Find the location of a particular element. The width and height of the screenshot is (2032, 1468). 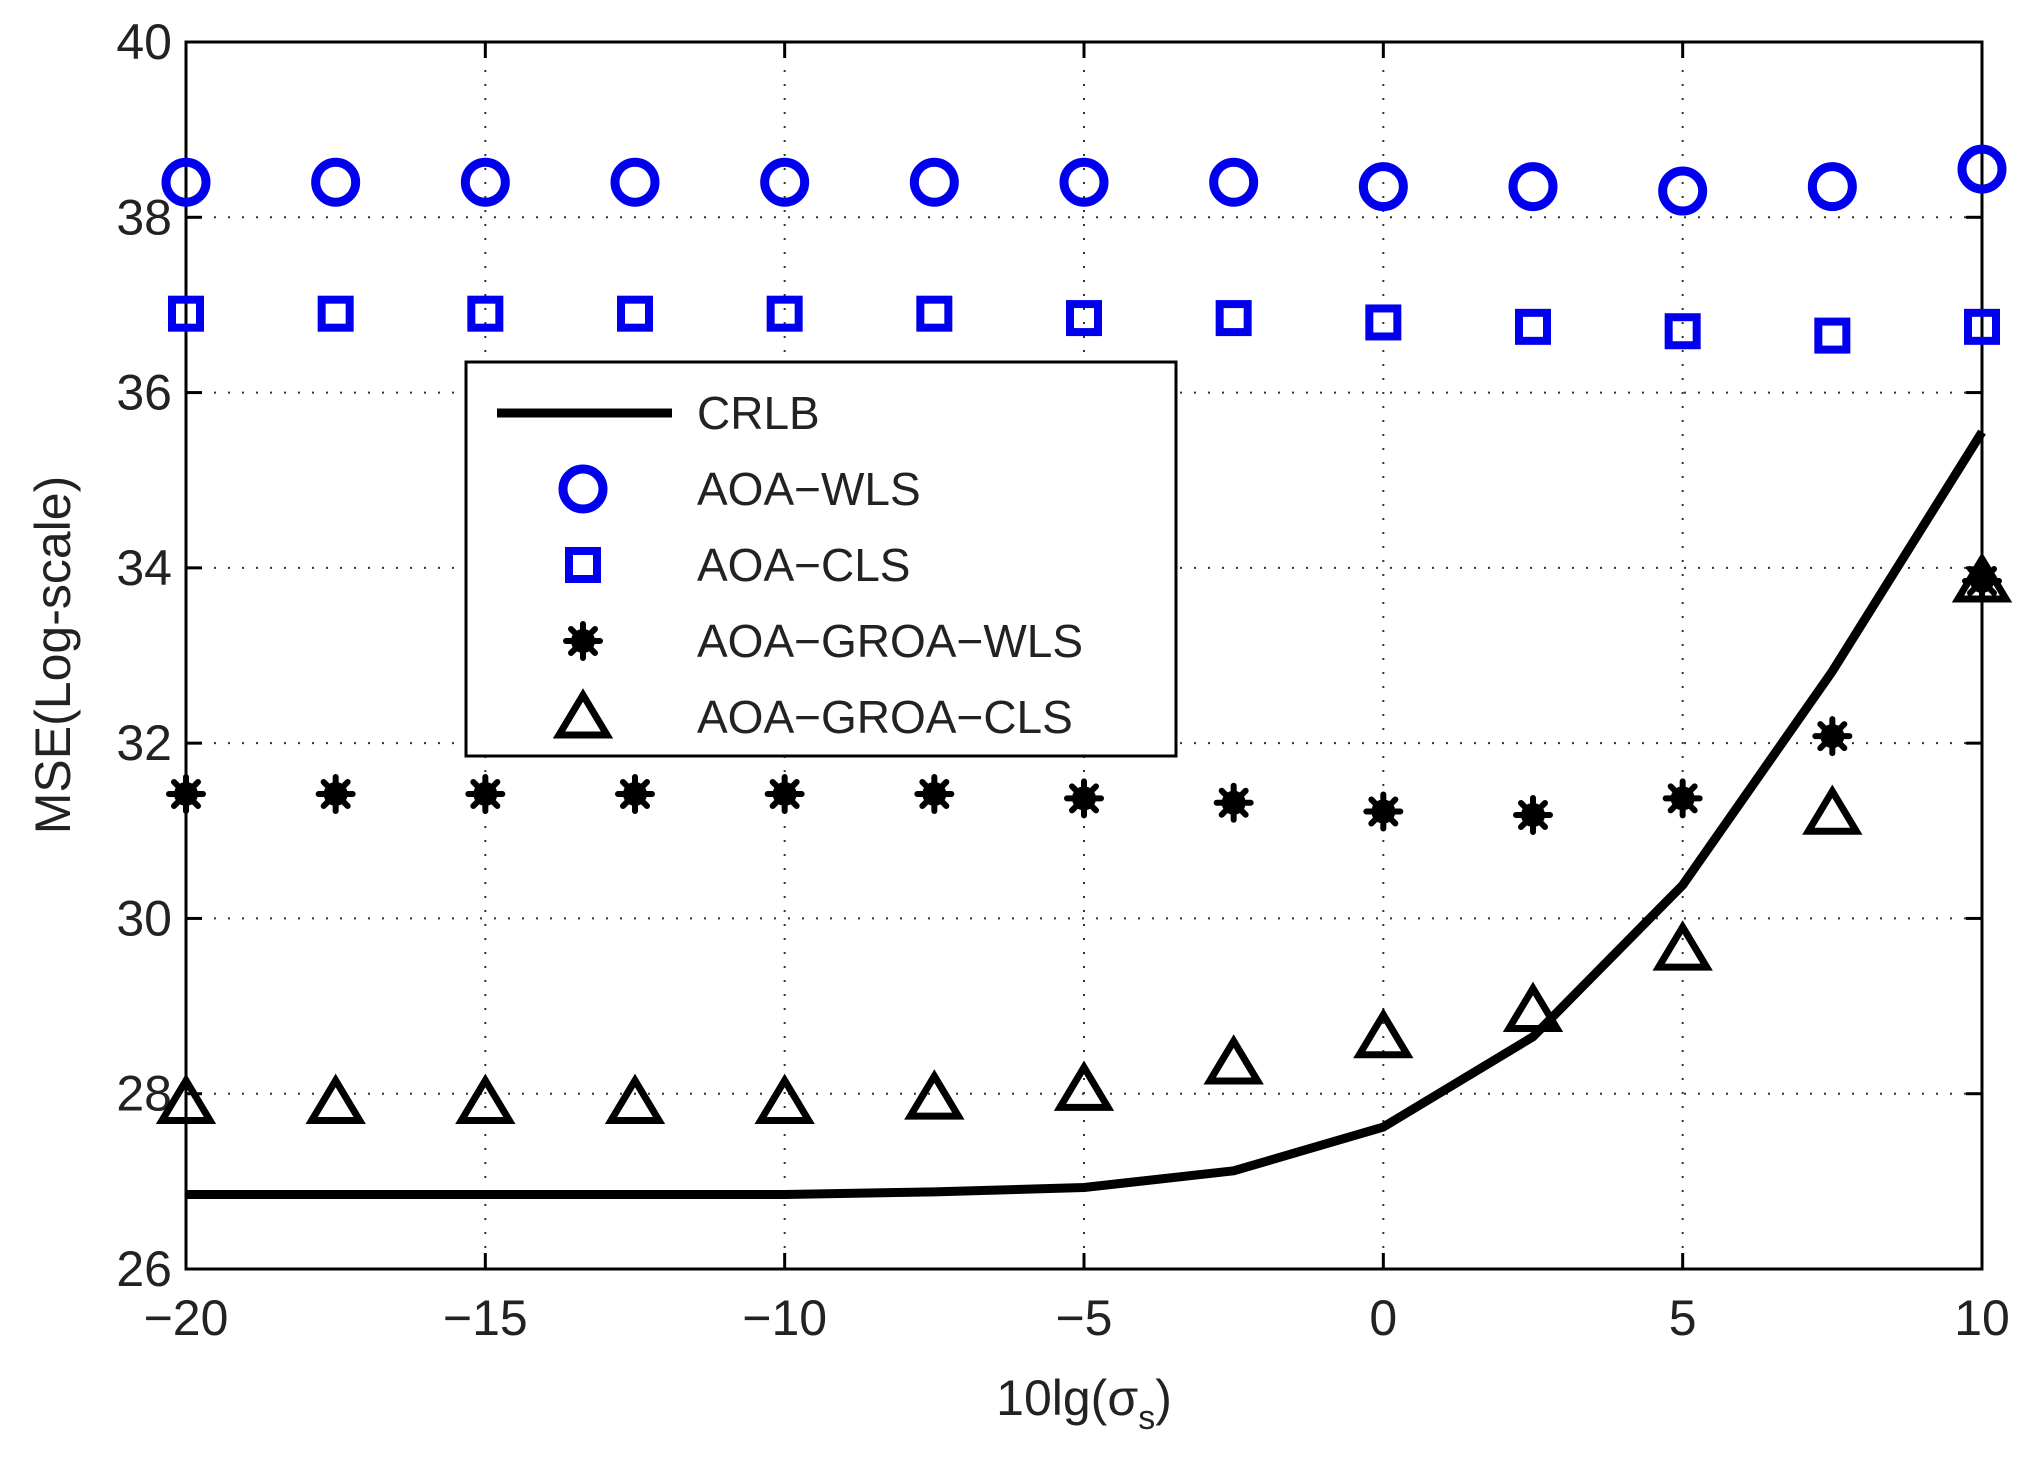

y-tick-label: 32 is located at coordinates (144, 743).